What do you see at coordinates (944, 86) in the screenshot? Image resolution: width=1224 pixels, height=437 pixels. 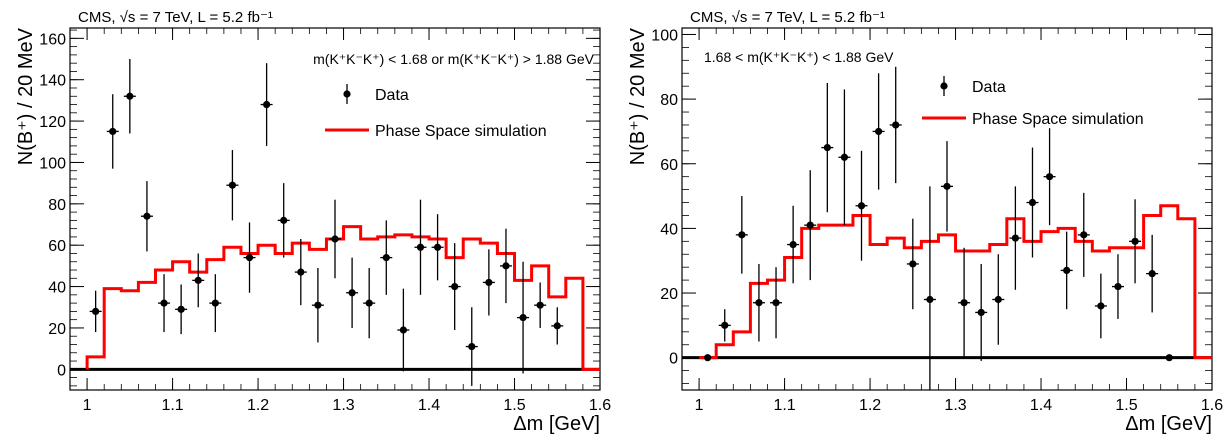 I see `legend-data-marker` at bounding box center [944, 86].